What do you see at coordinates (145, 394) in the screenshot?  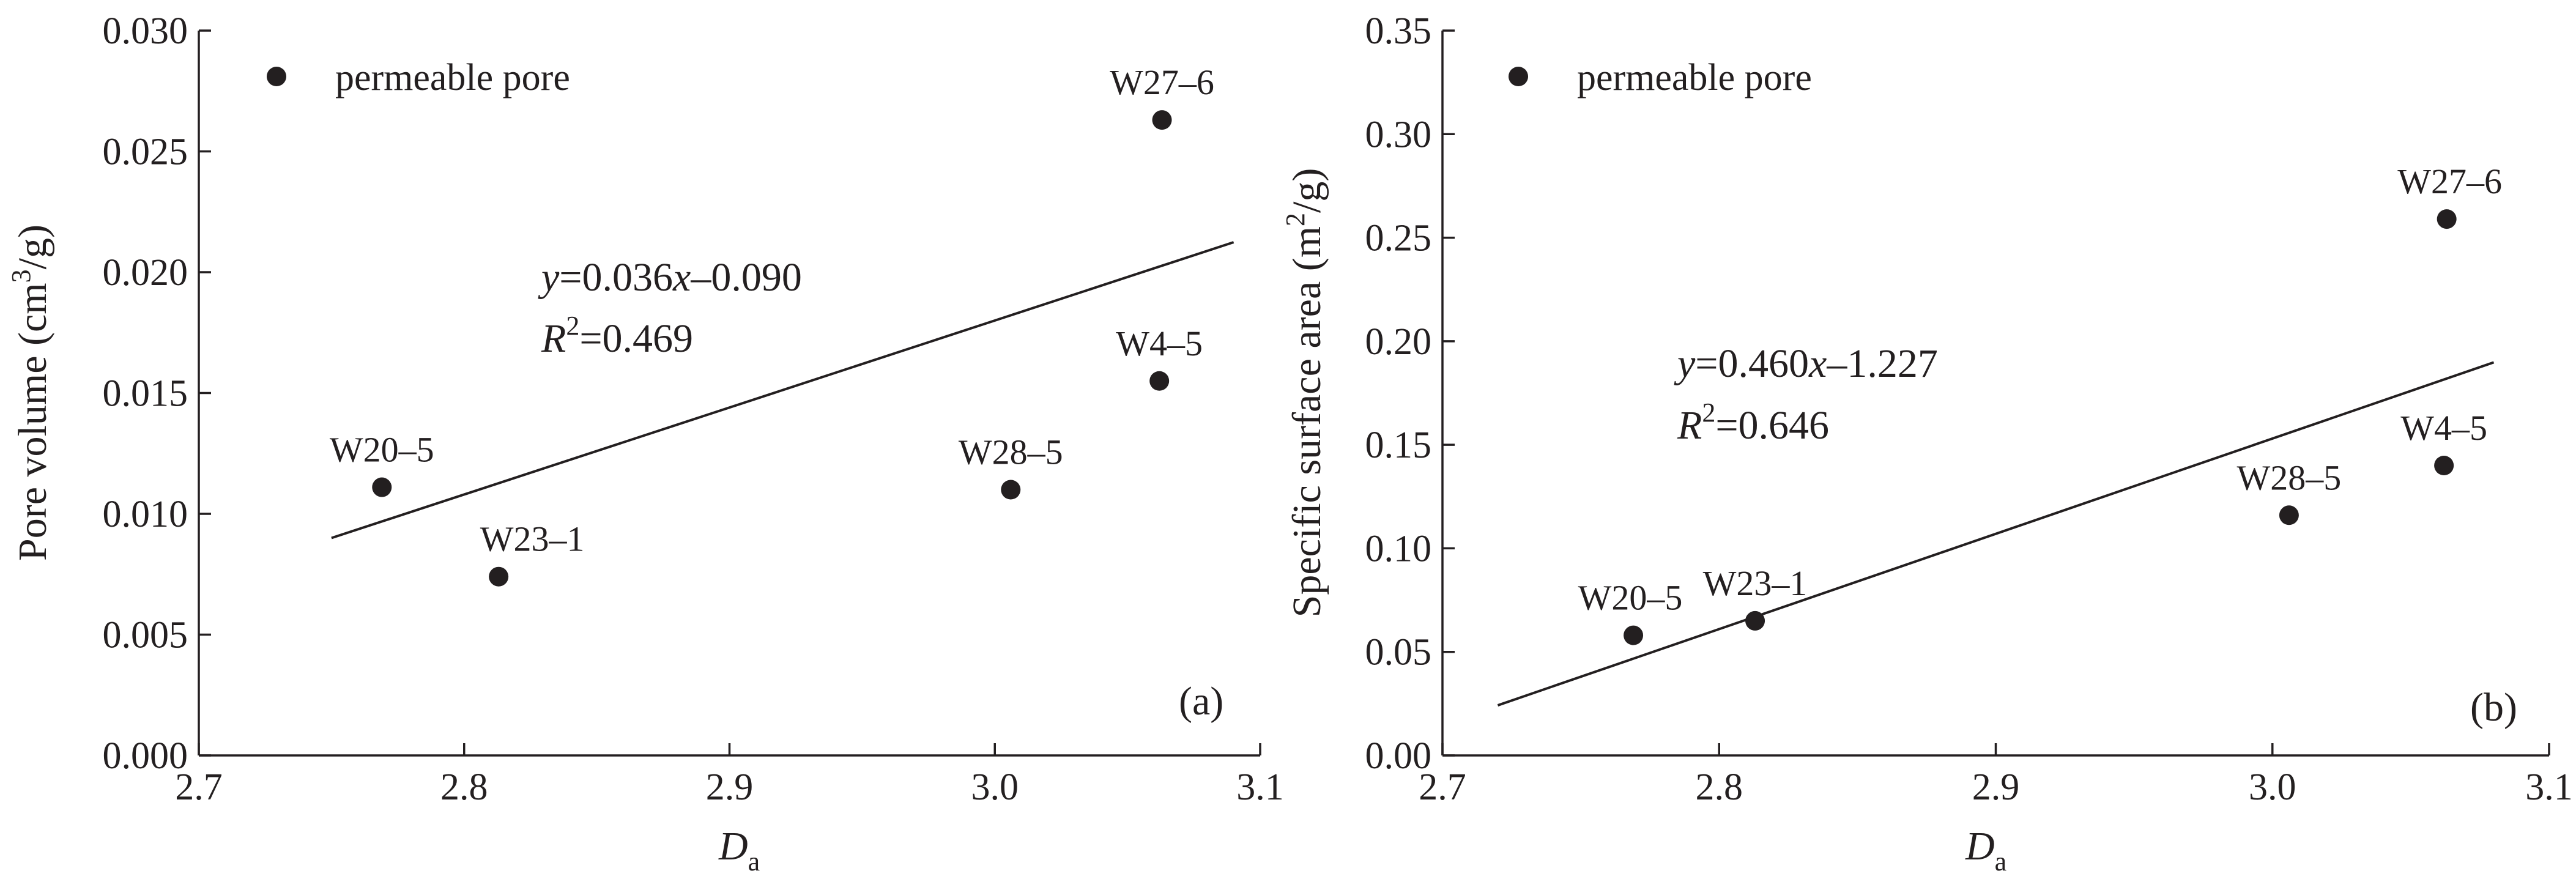 I see `y-tick-label: 0.015` at bounding box center [145, 394].